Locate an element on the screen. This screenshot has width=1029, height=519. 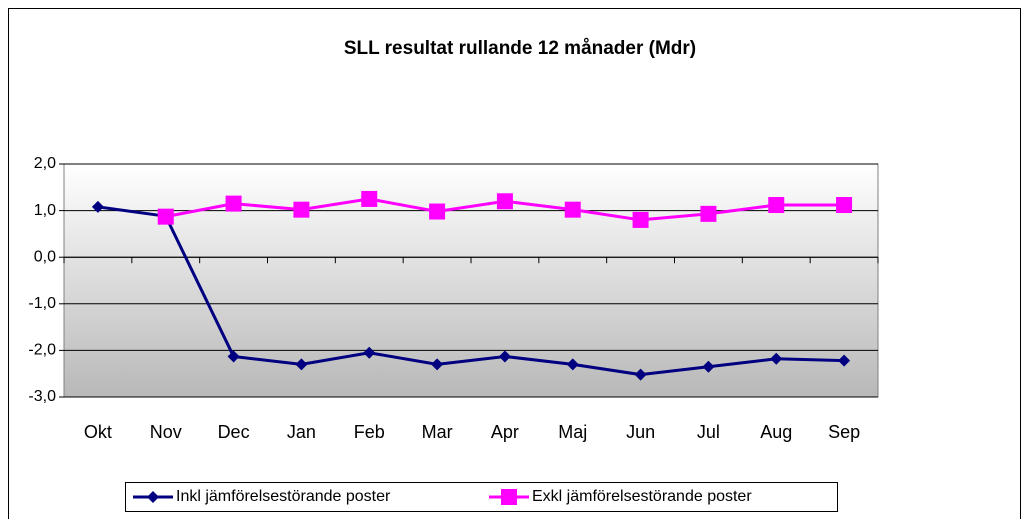
legend-label: Inkl jämförelsestörande poster is located at coordinates (283, 496).